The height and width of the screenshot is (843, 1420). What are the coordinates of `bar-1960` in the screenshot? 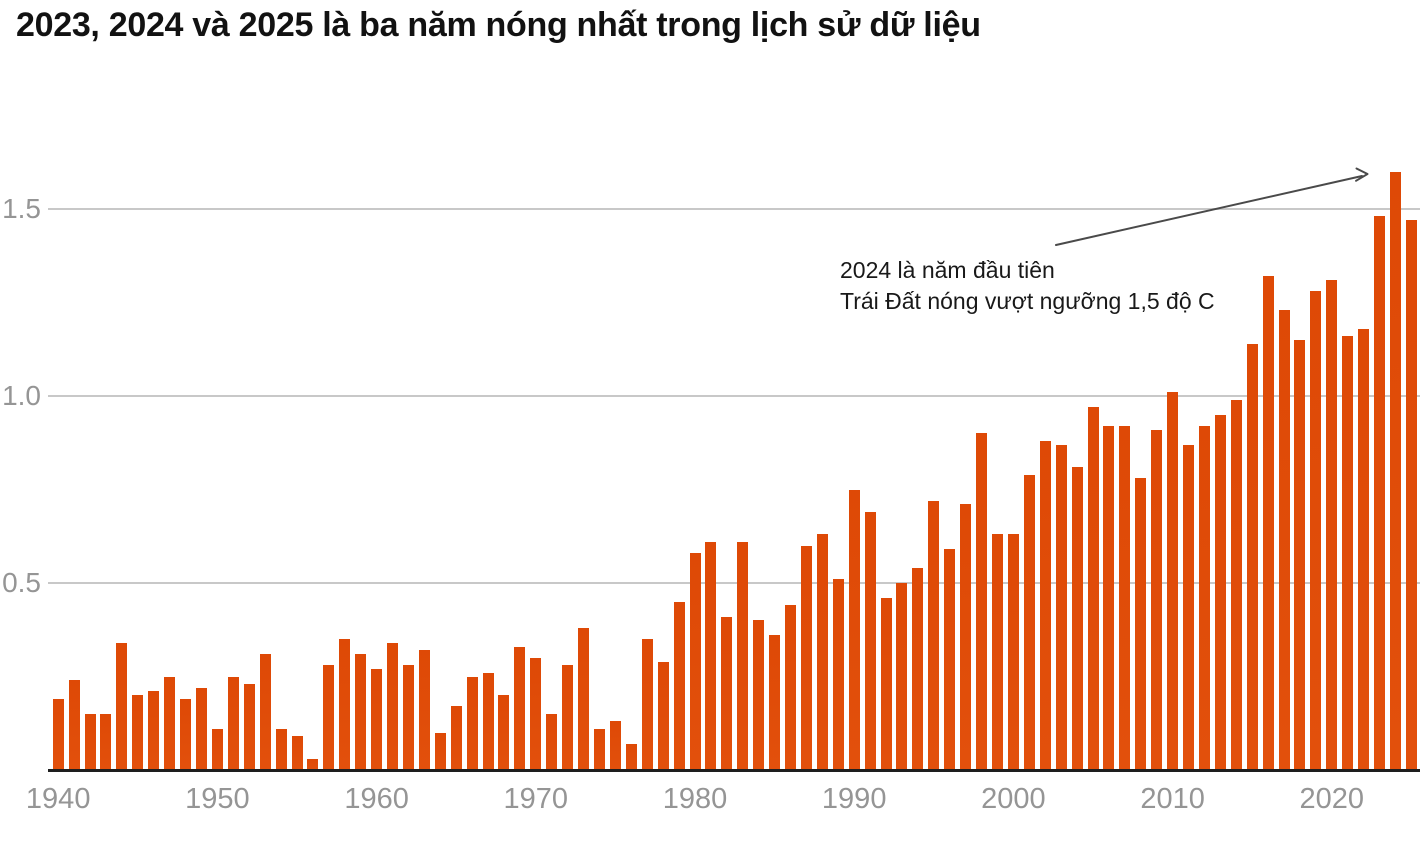 It's located at (377, 719).